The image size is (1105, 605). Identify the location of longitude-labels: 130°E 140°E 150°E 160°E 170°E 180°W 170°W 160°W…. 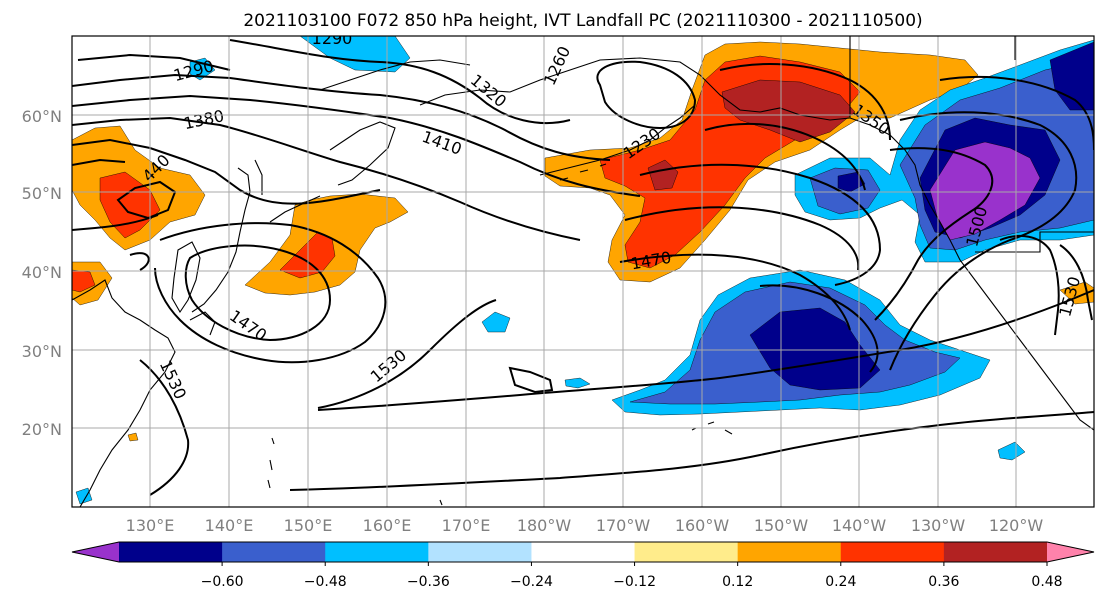
(585, 525).